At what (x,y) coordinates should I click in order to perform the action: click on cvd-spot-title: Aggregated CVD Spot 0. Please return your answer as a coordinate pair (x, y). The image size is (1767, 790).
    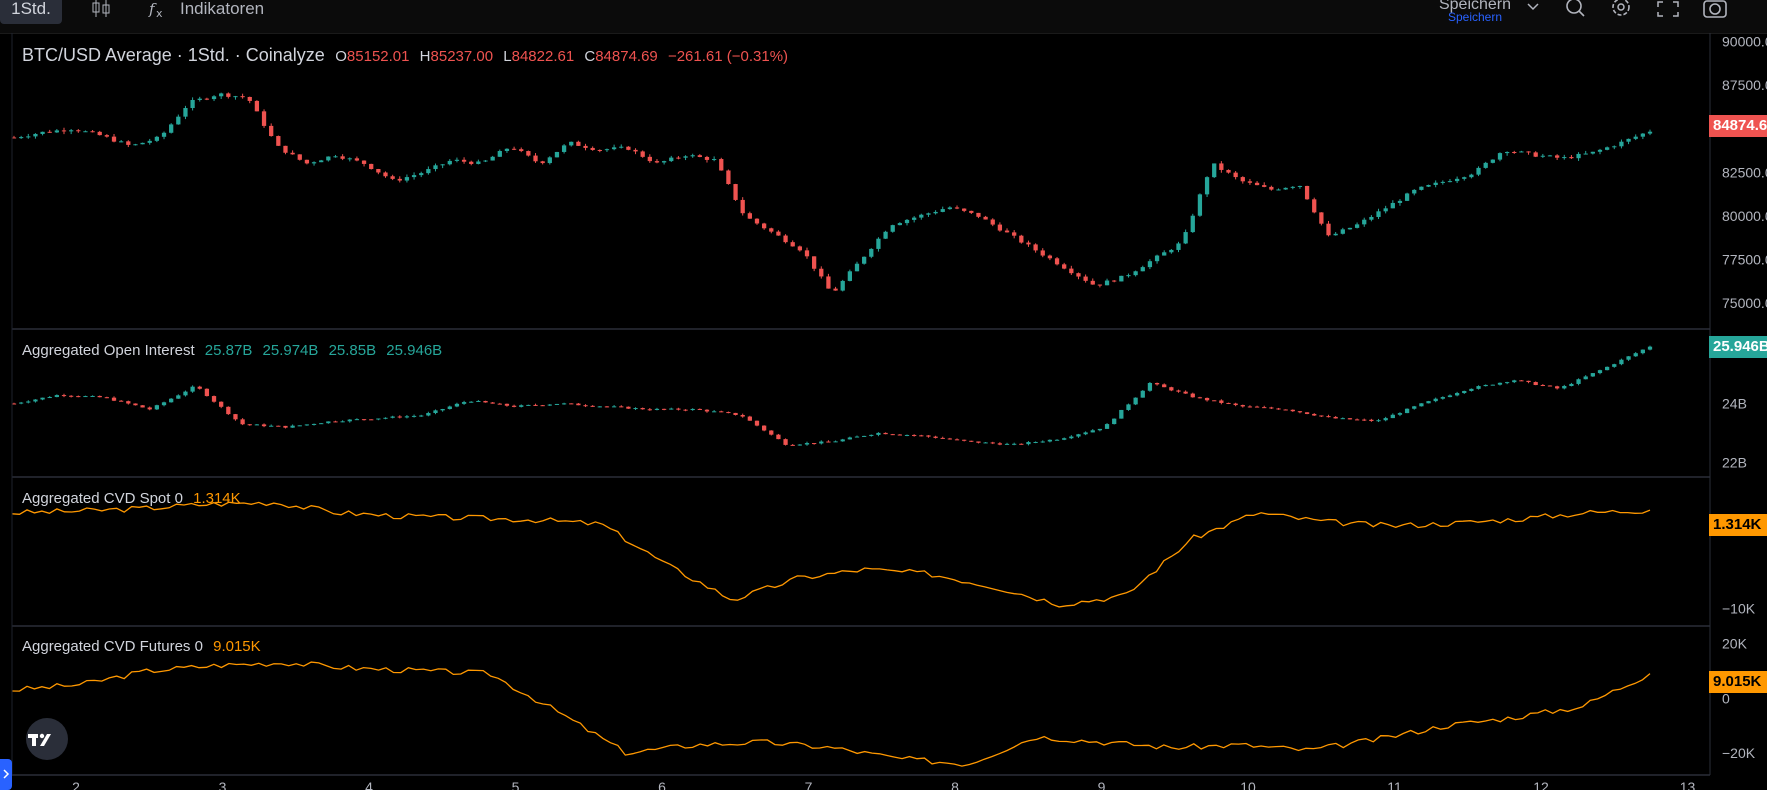
    Looking at the image, I should click on (102, 498).